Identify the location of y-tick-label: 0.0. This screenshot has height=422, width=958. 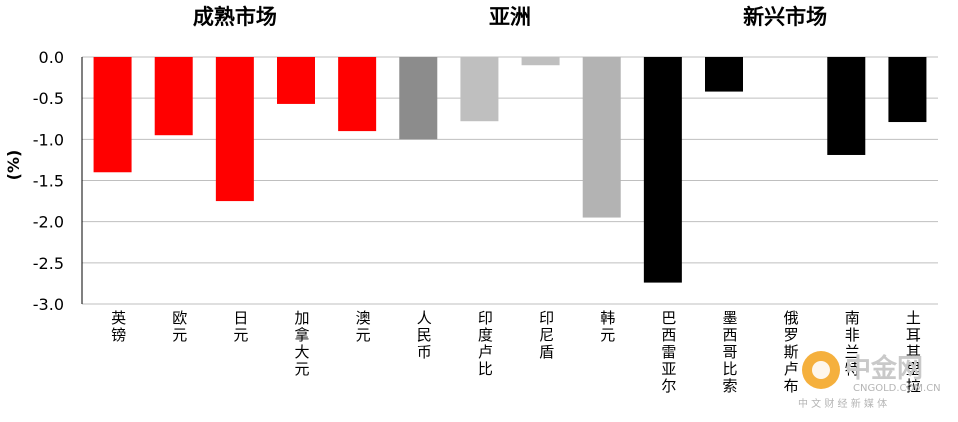
(51, 57).